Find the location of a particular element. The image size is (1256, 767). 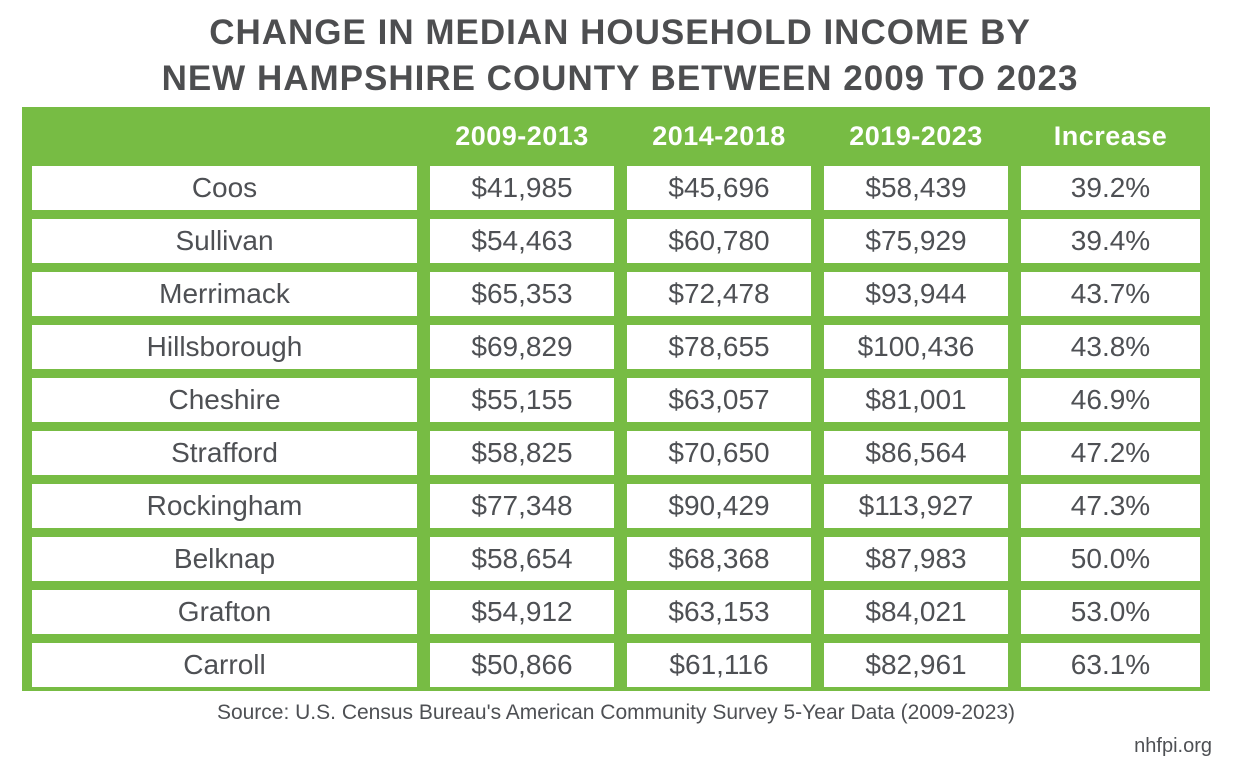

value-cell-2014-2018: $45,696 is located at coordinates (719, 188).